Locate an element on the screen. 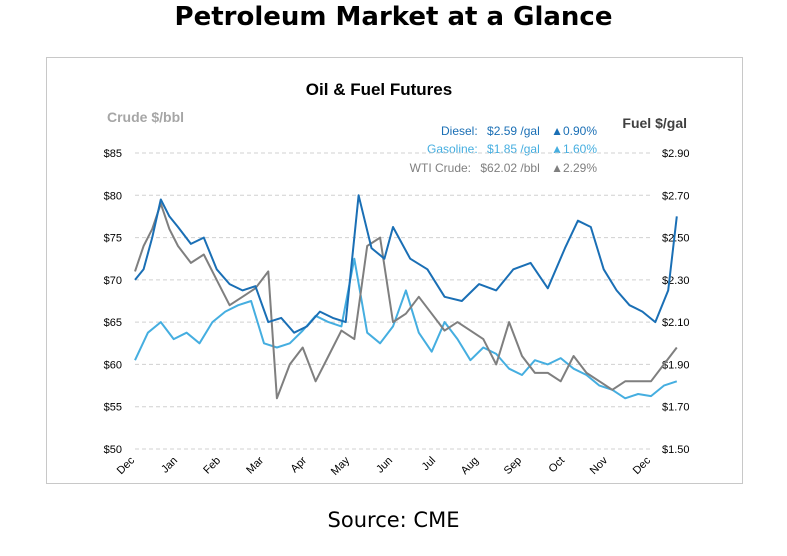  x-tick-label: May is located at coordinates (341, 466).